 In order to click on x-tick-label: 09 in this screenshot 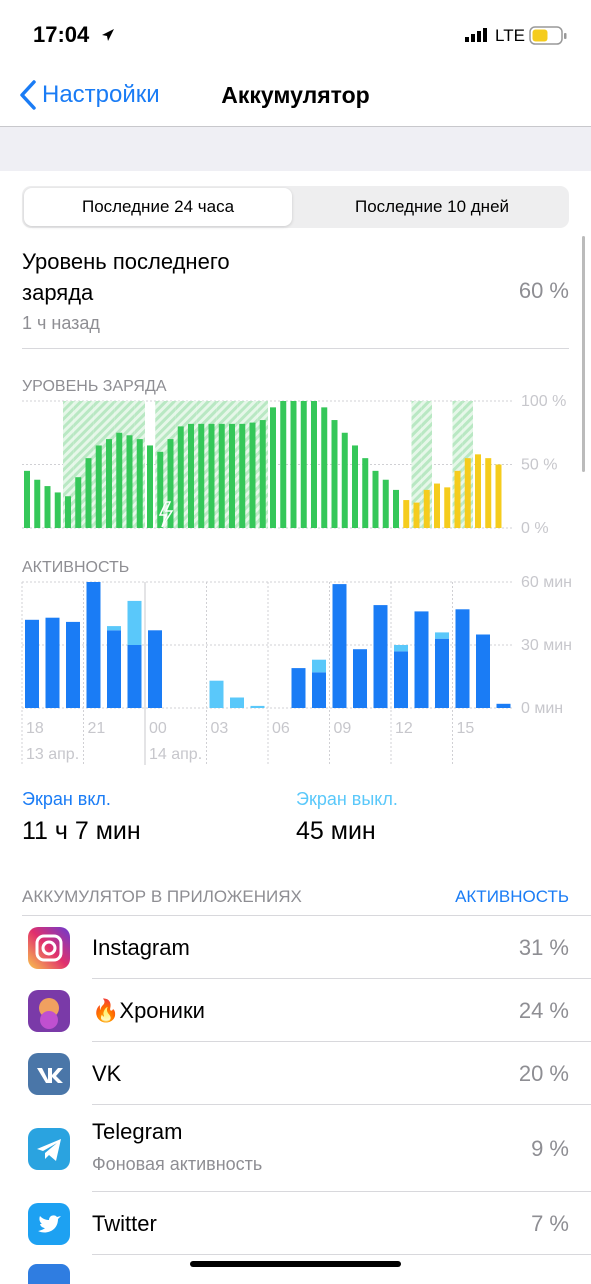, I will do `click(343, 728)`.